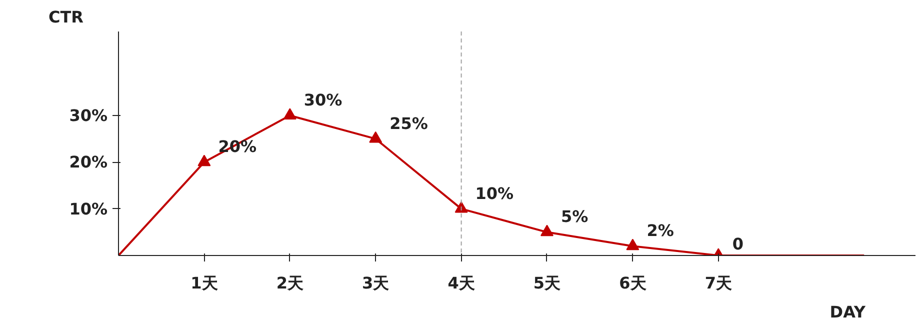 The image size is (923, 326). I want to click on y-axis-title: CTR, so click(66, 17).